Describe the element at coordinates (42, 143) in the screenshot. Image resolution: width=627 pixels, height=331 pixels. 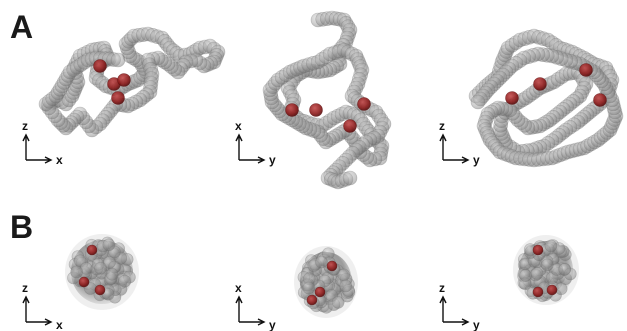
I see `axis-triad-a-1: z x` at that location.